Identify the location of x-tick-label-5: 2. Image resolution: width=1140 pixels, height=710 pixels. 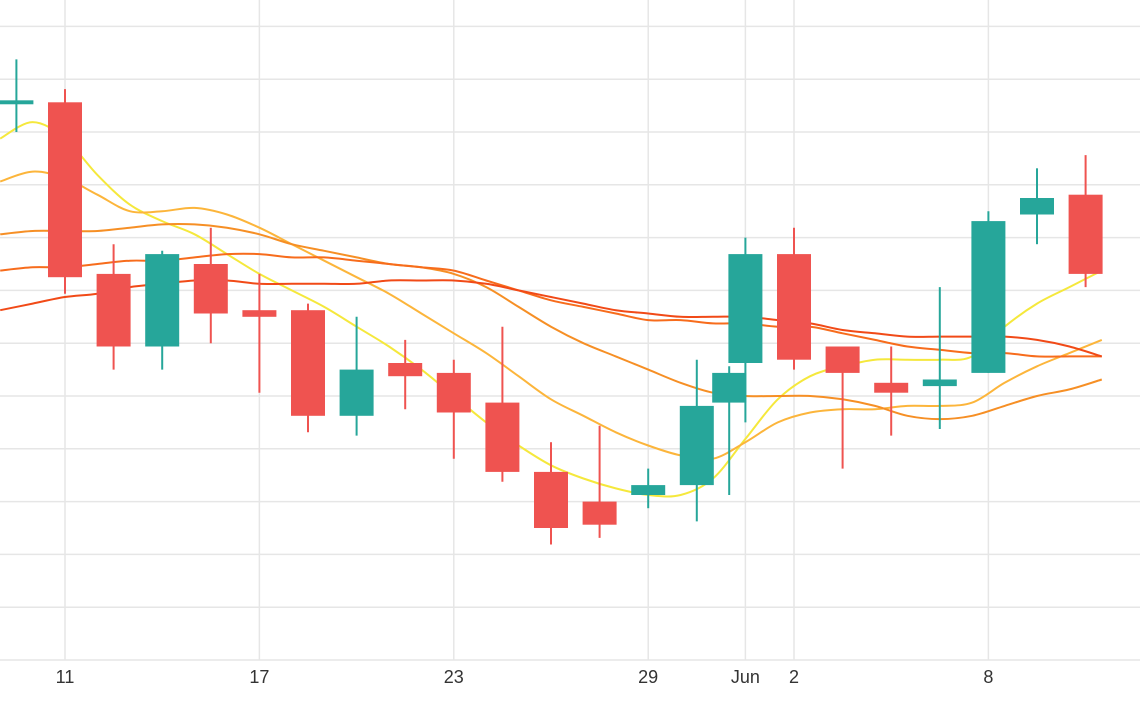
(794, 677).